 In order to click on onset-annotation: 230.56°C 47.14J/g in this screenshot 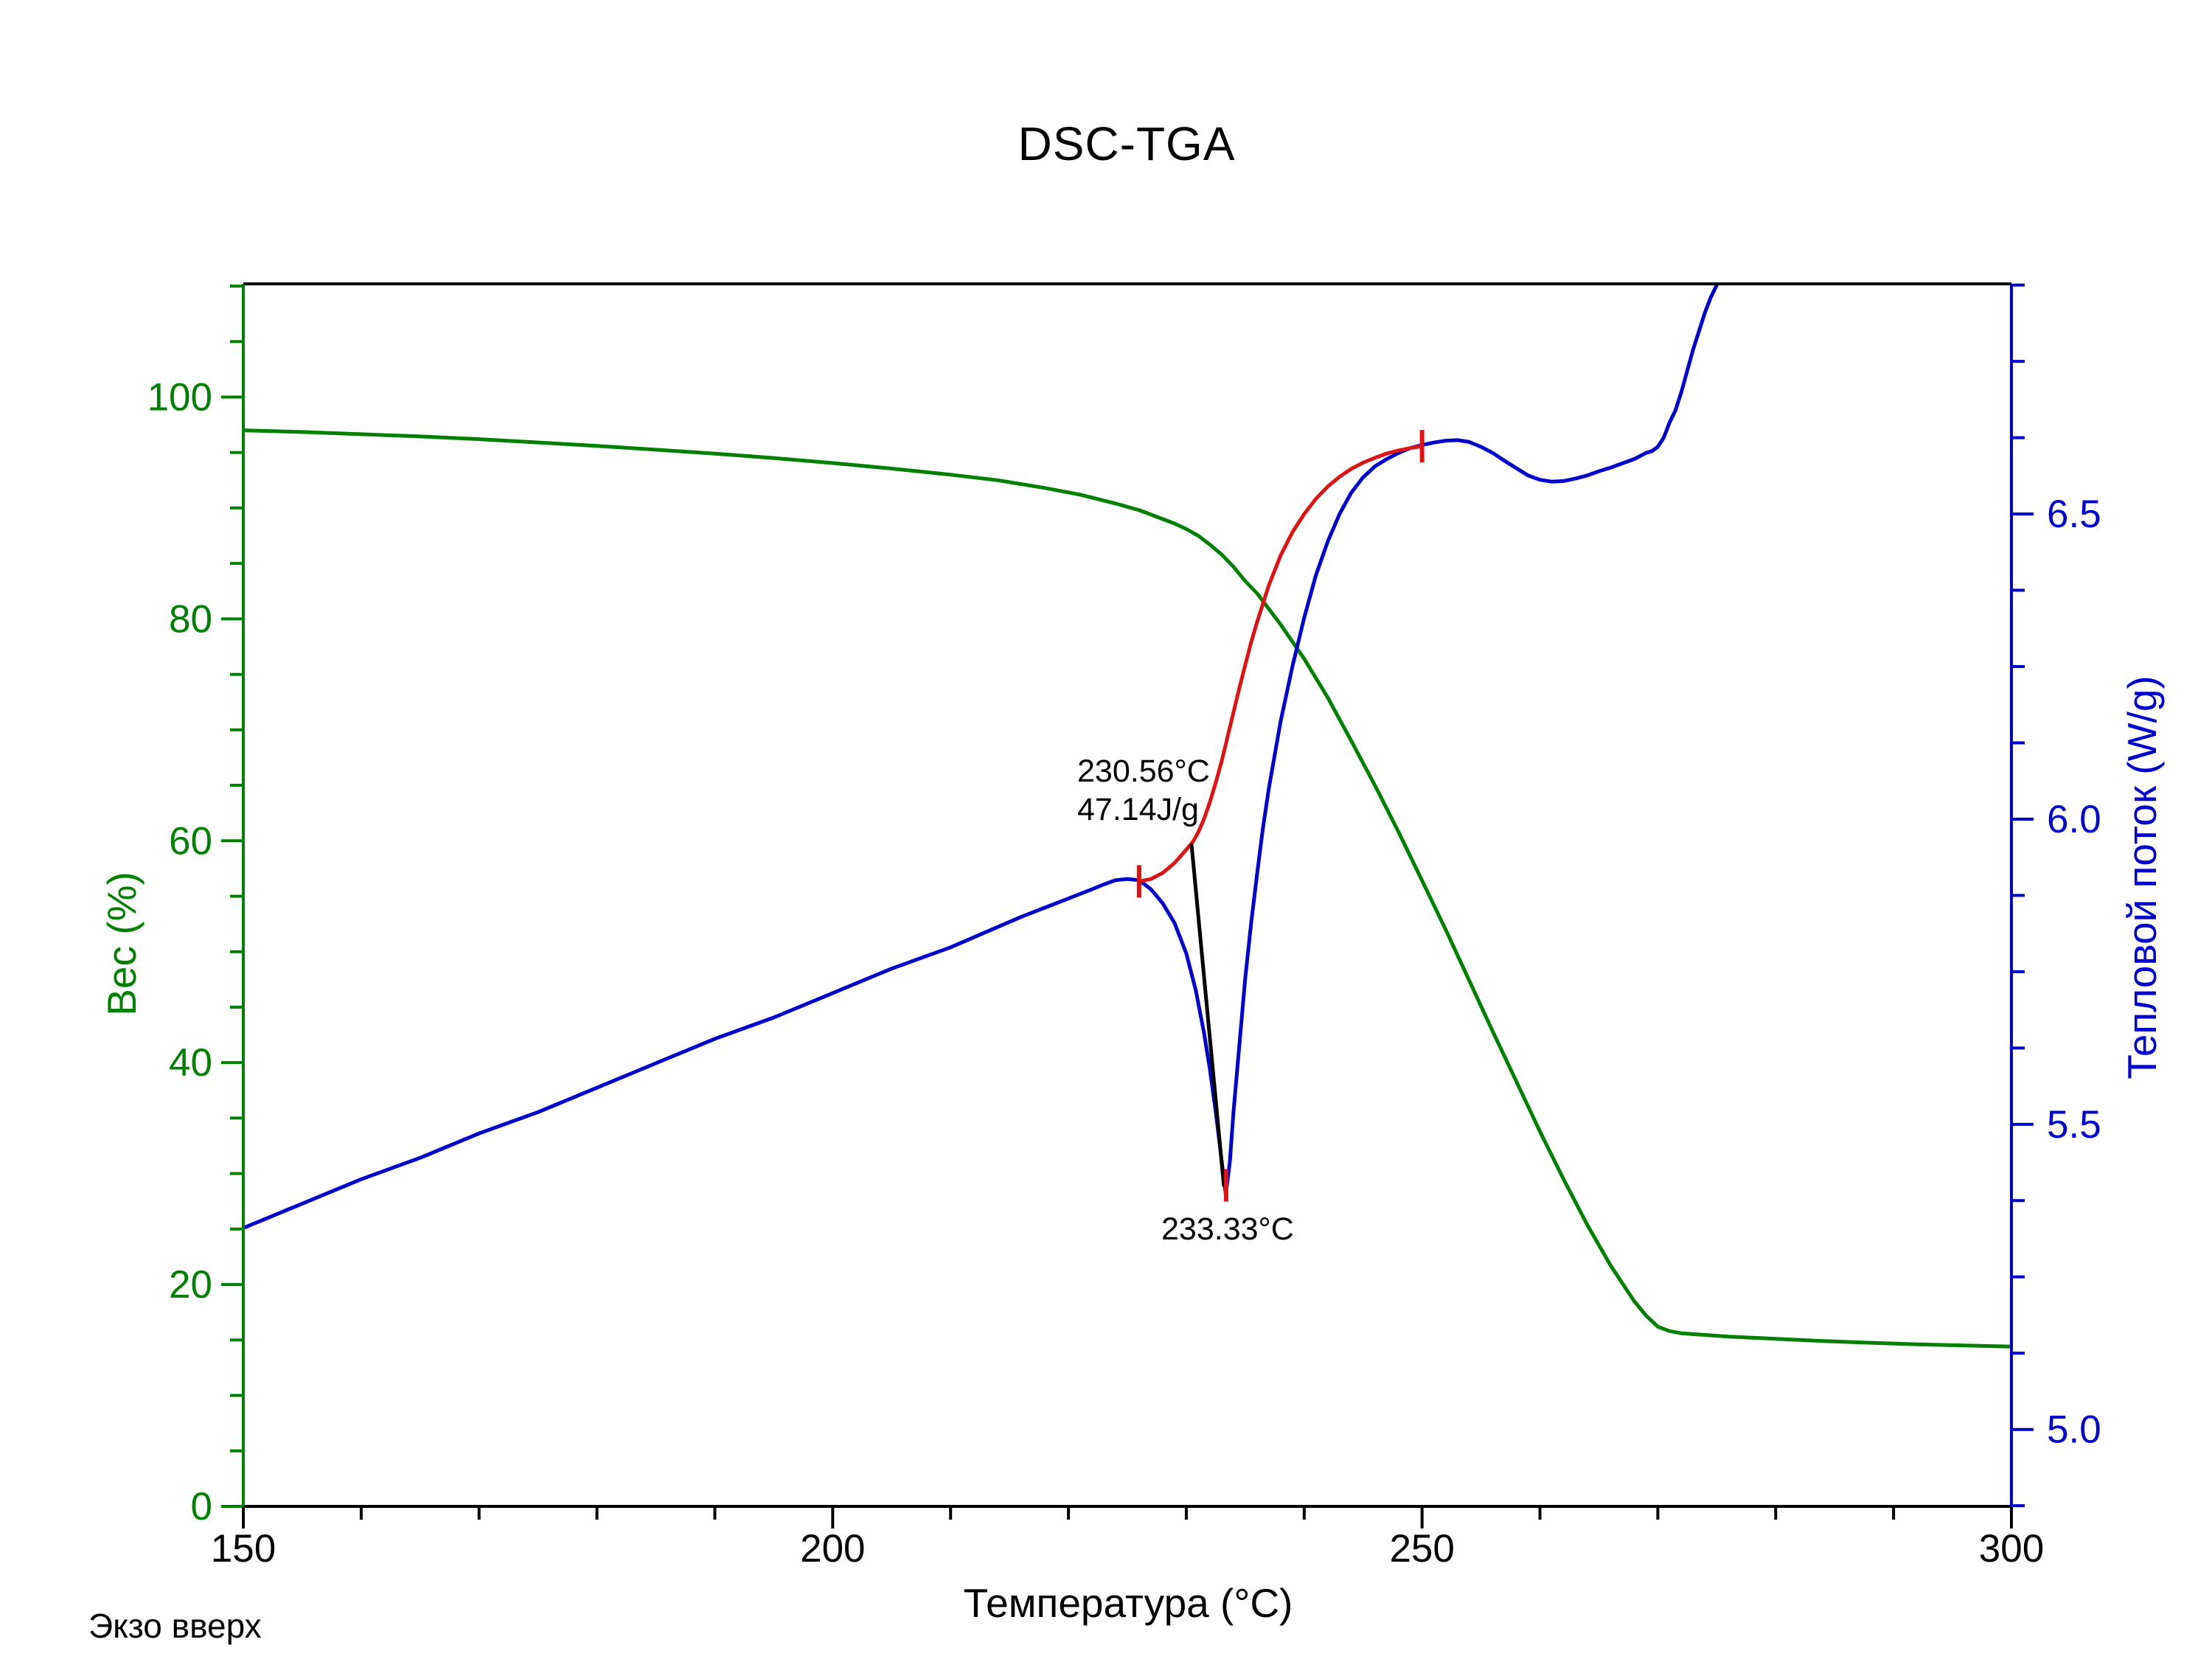, I will do `click(1143, 791)`.